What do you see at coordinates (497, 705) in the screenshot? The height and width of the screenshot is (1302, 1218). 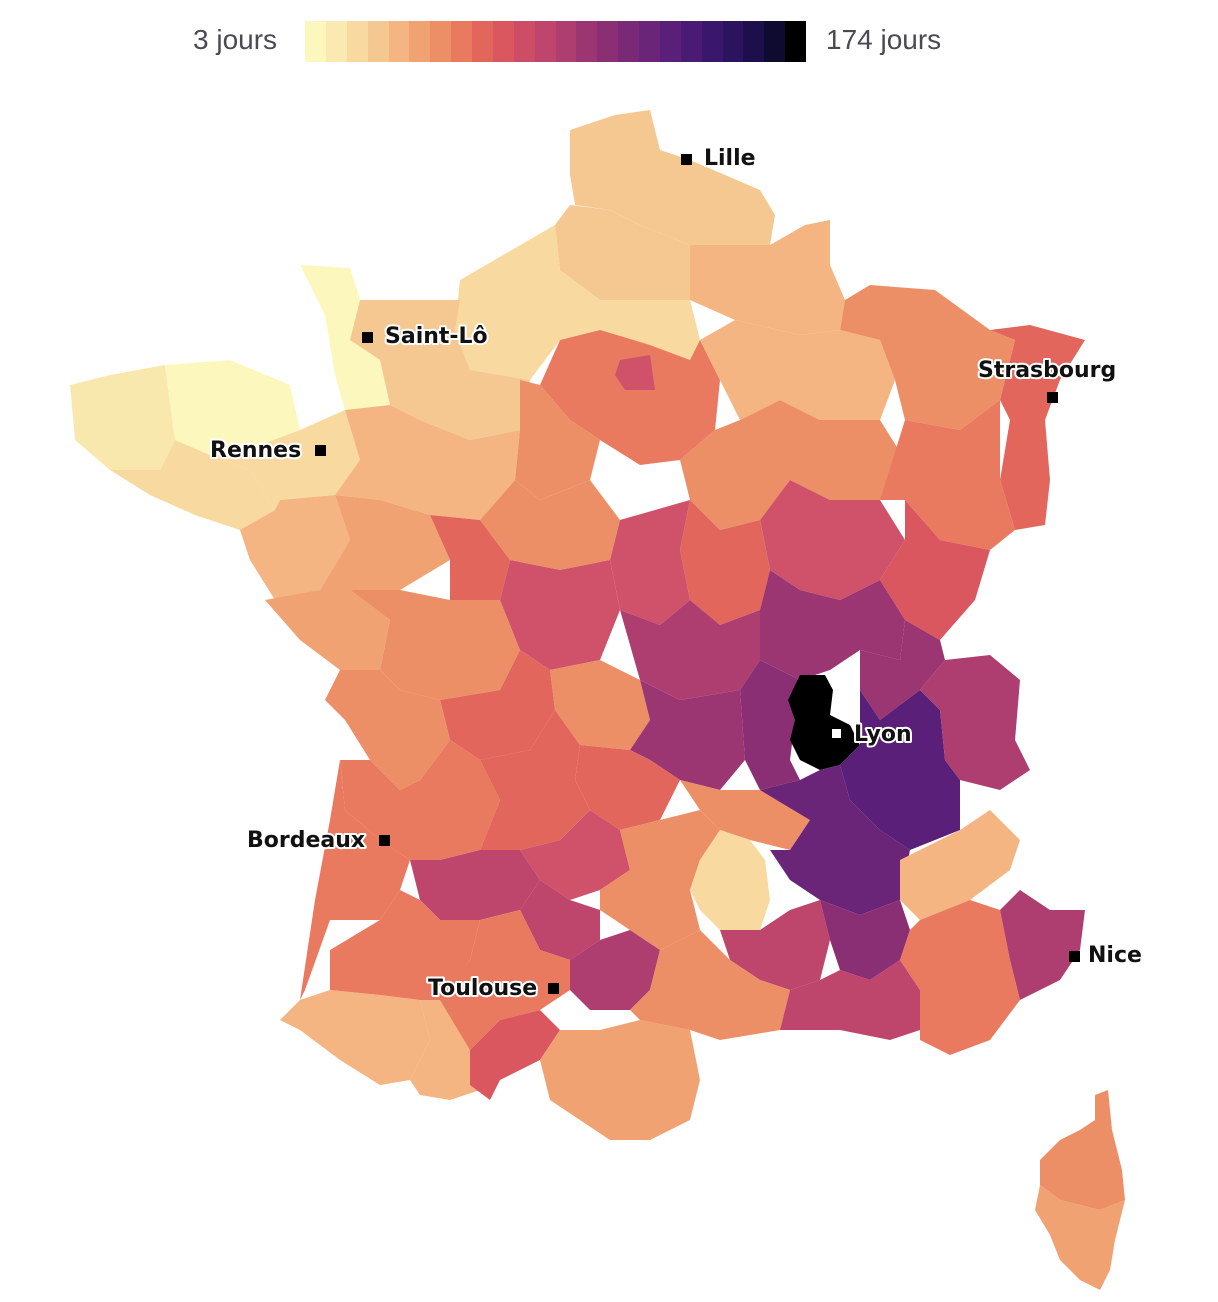 I see `region-haute-vienne` at bounding box center [497, 705].